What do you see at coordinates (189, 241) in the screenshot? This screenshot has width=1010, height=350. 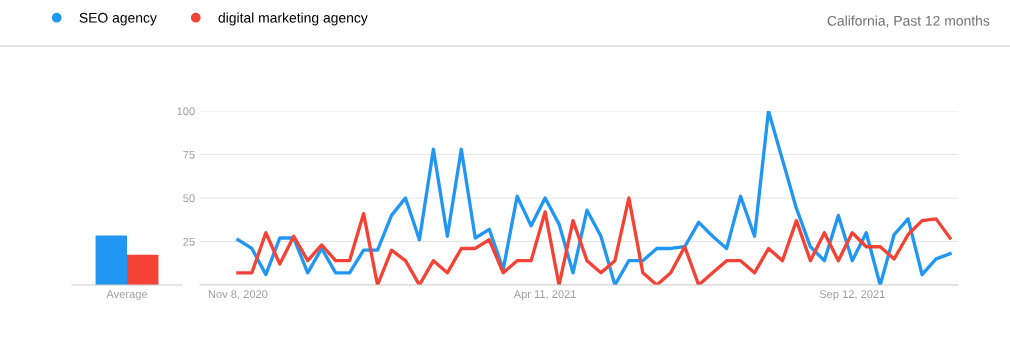 I see `y-tick-label: 25` at bounding box center [189, 241].